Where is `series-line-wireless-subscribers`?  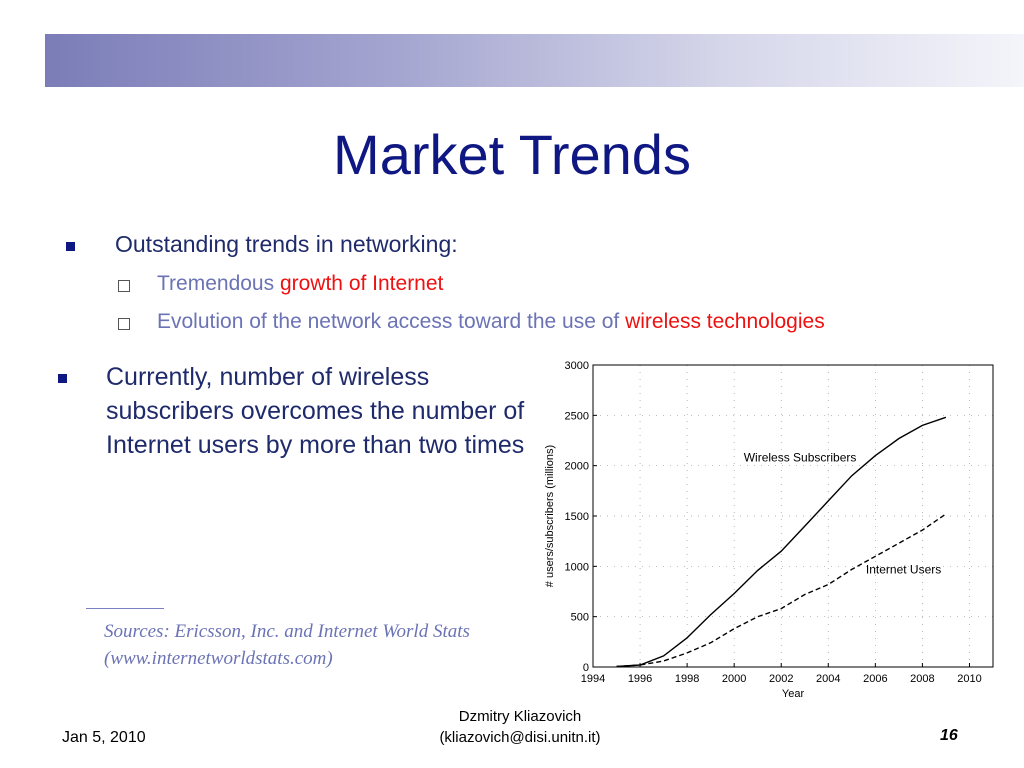 series-line-wireless-subscribers is located at coordinates (781, 542).